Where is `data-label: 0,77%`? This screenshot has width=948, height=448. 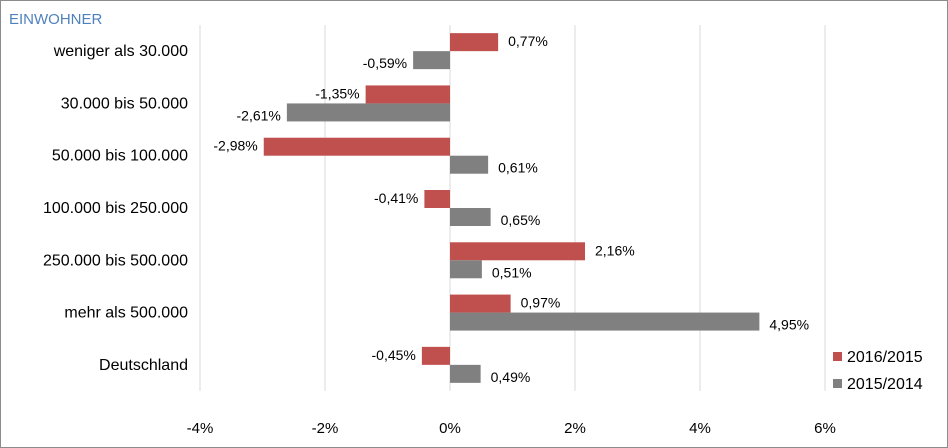
data-label: 0,77% is located at coordinates (528, 41).